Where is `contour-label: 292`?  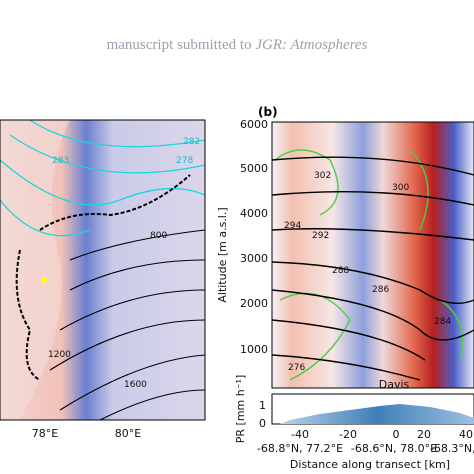
contour-label: 292 is located at coordinates (320, 236).